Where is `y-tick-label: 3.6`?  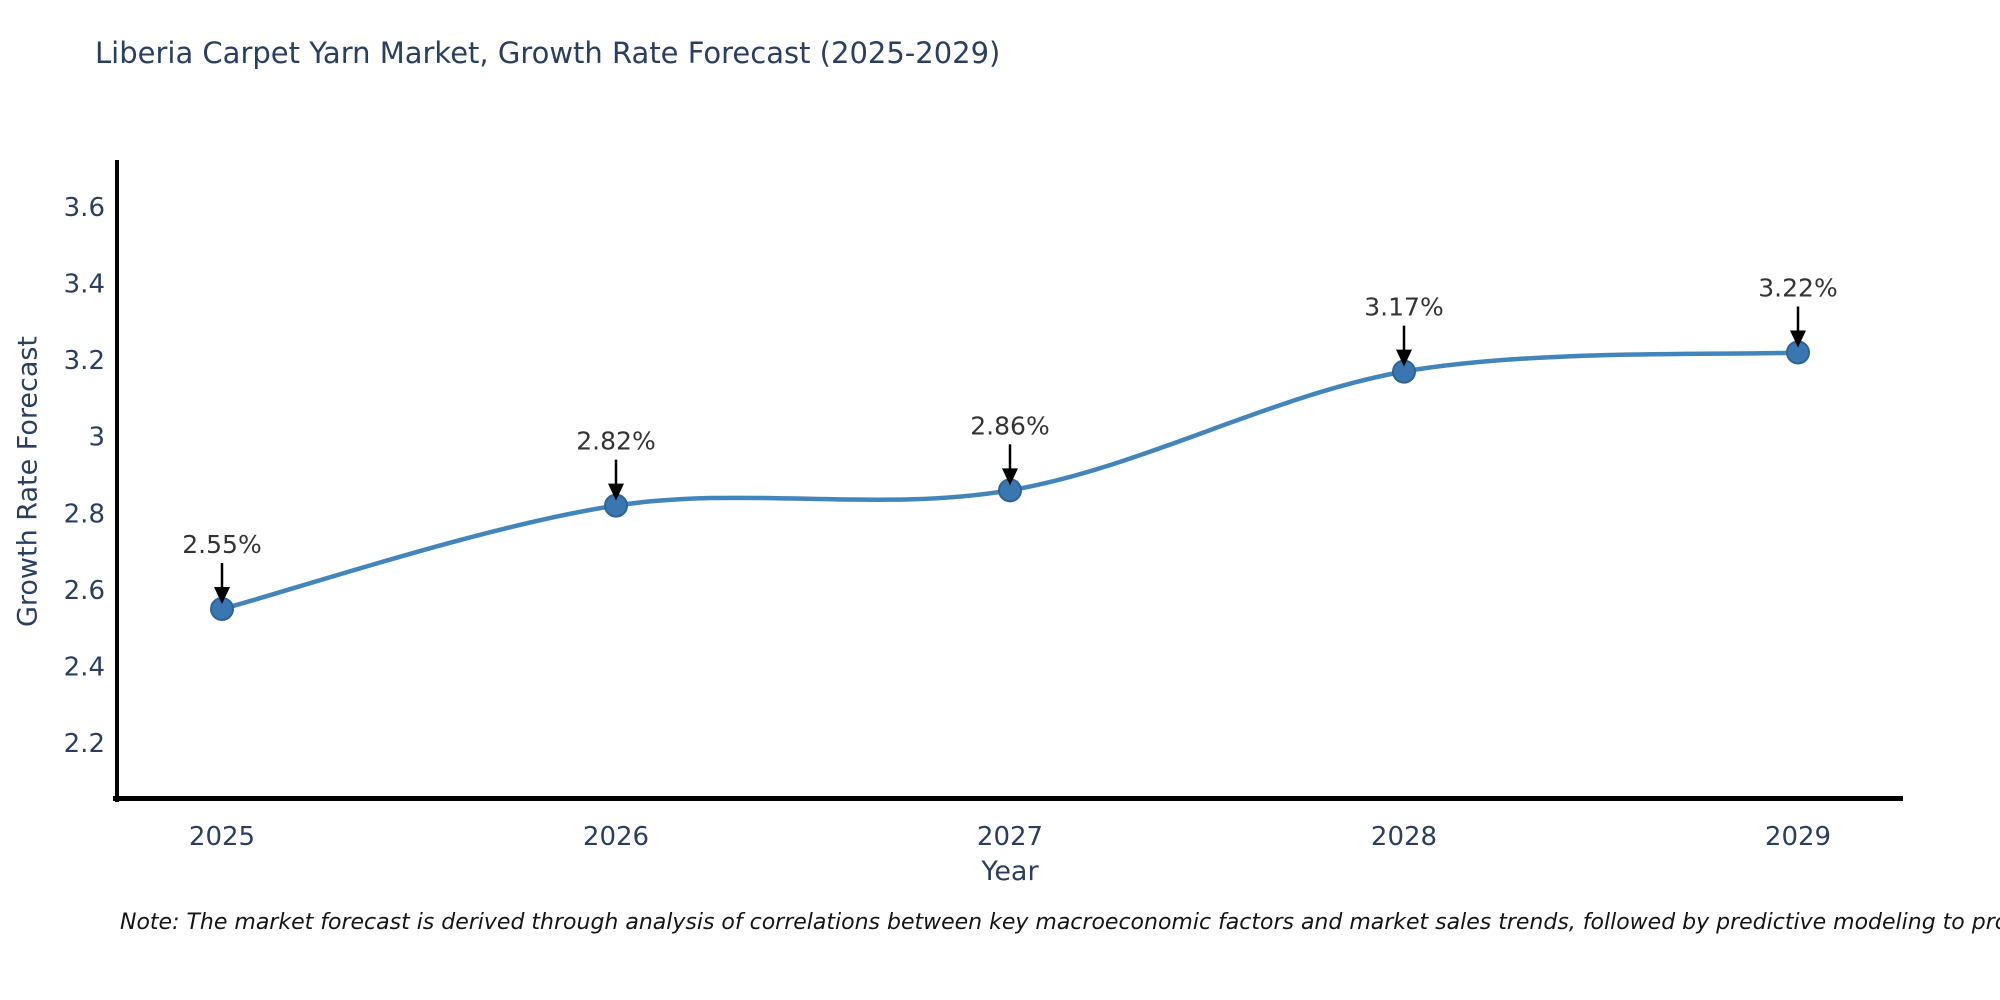 y-tick-label: 3.6 is located at coordinates (84, 208).